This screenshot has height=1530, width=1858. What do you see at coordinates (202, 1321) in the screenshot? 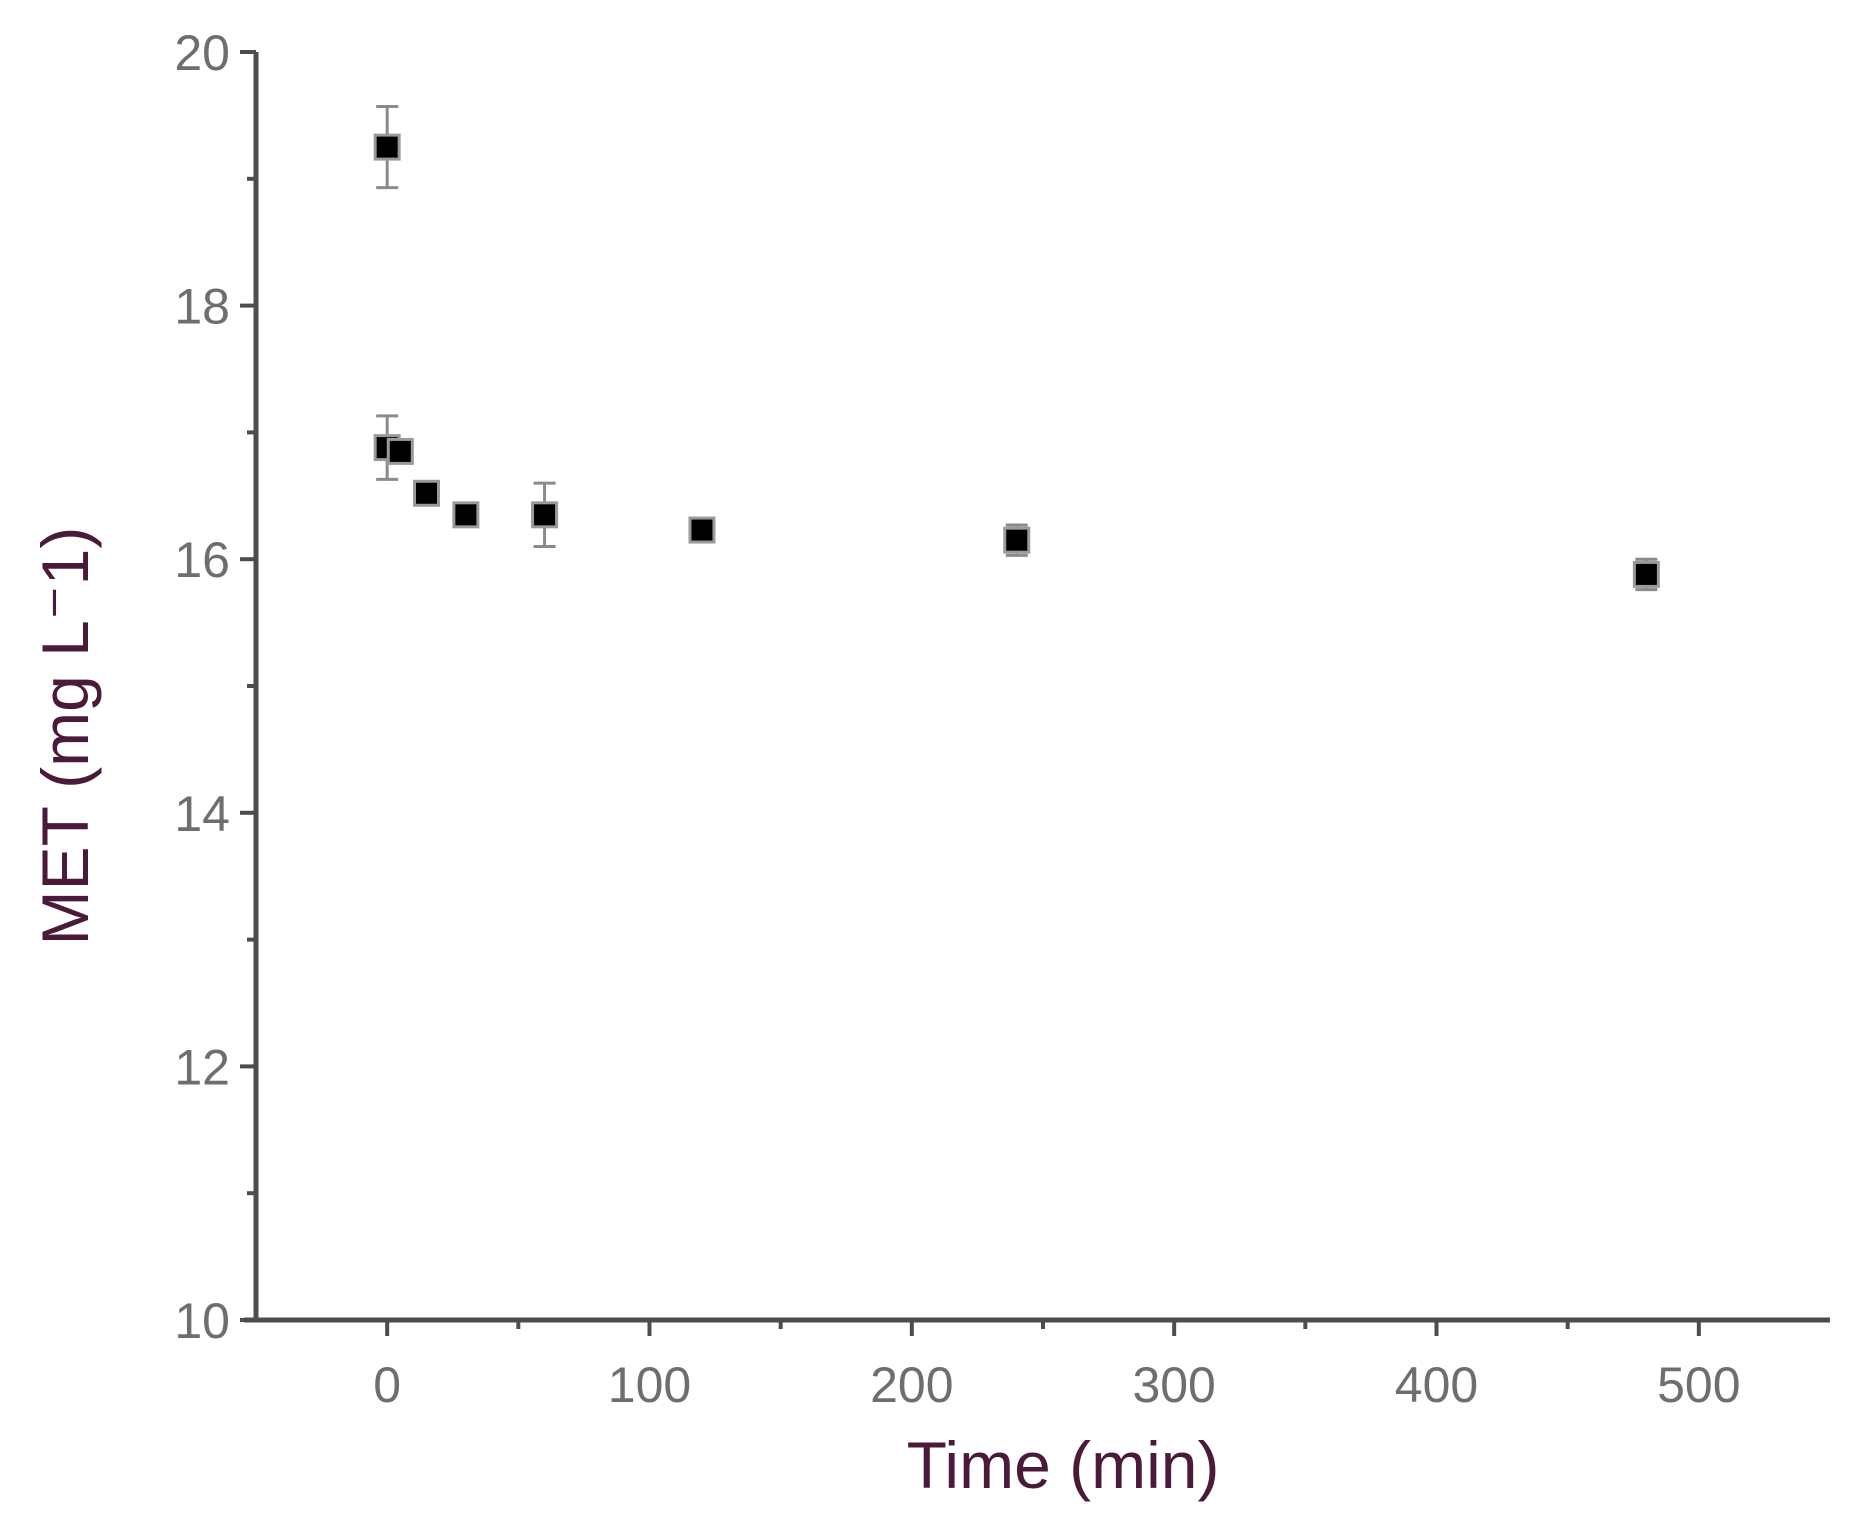
I see `y-tick-label: 10` at bounding box center [202, 1321].